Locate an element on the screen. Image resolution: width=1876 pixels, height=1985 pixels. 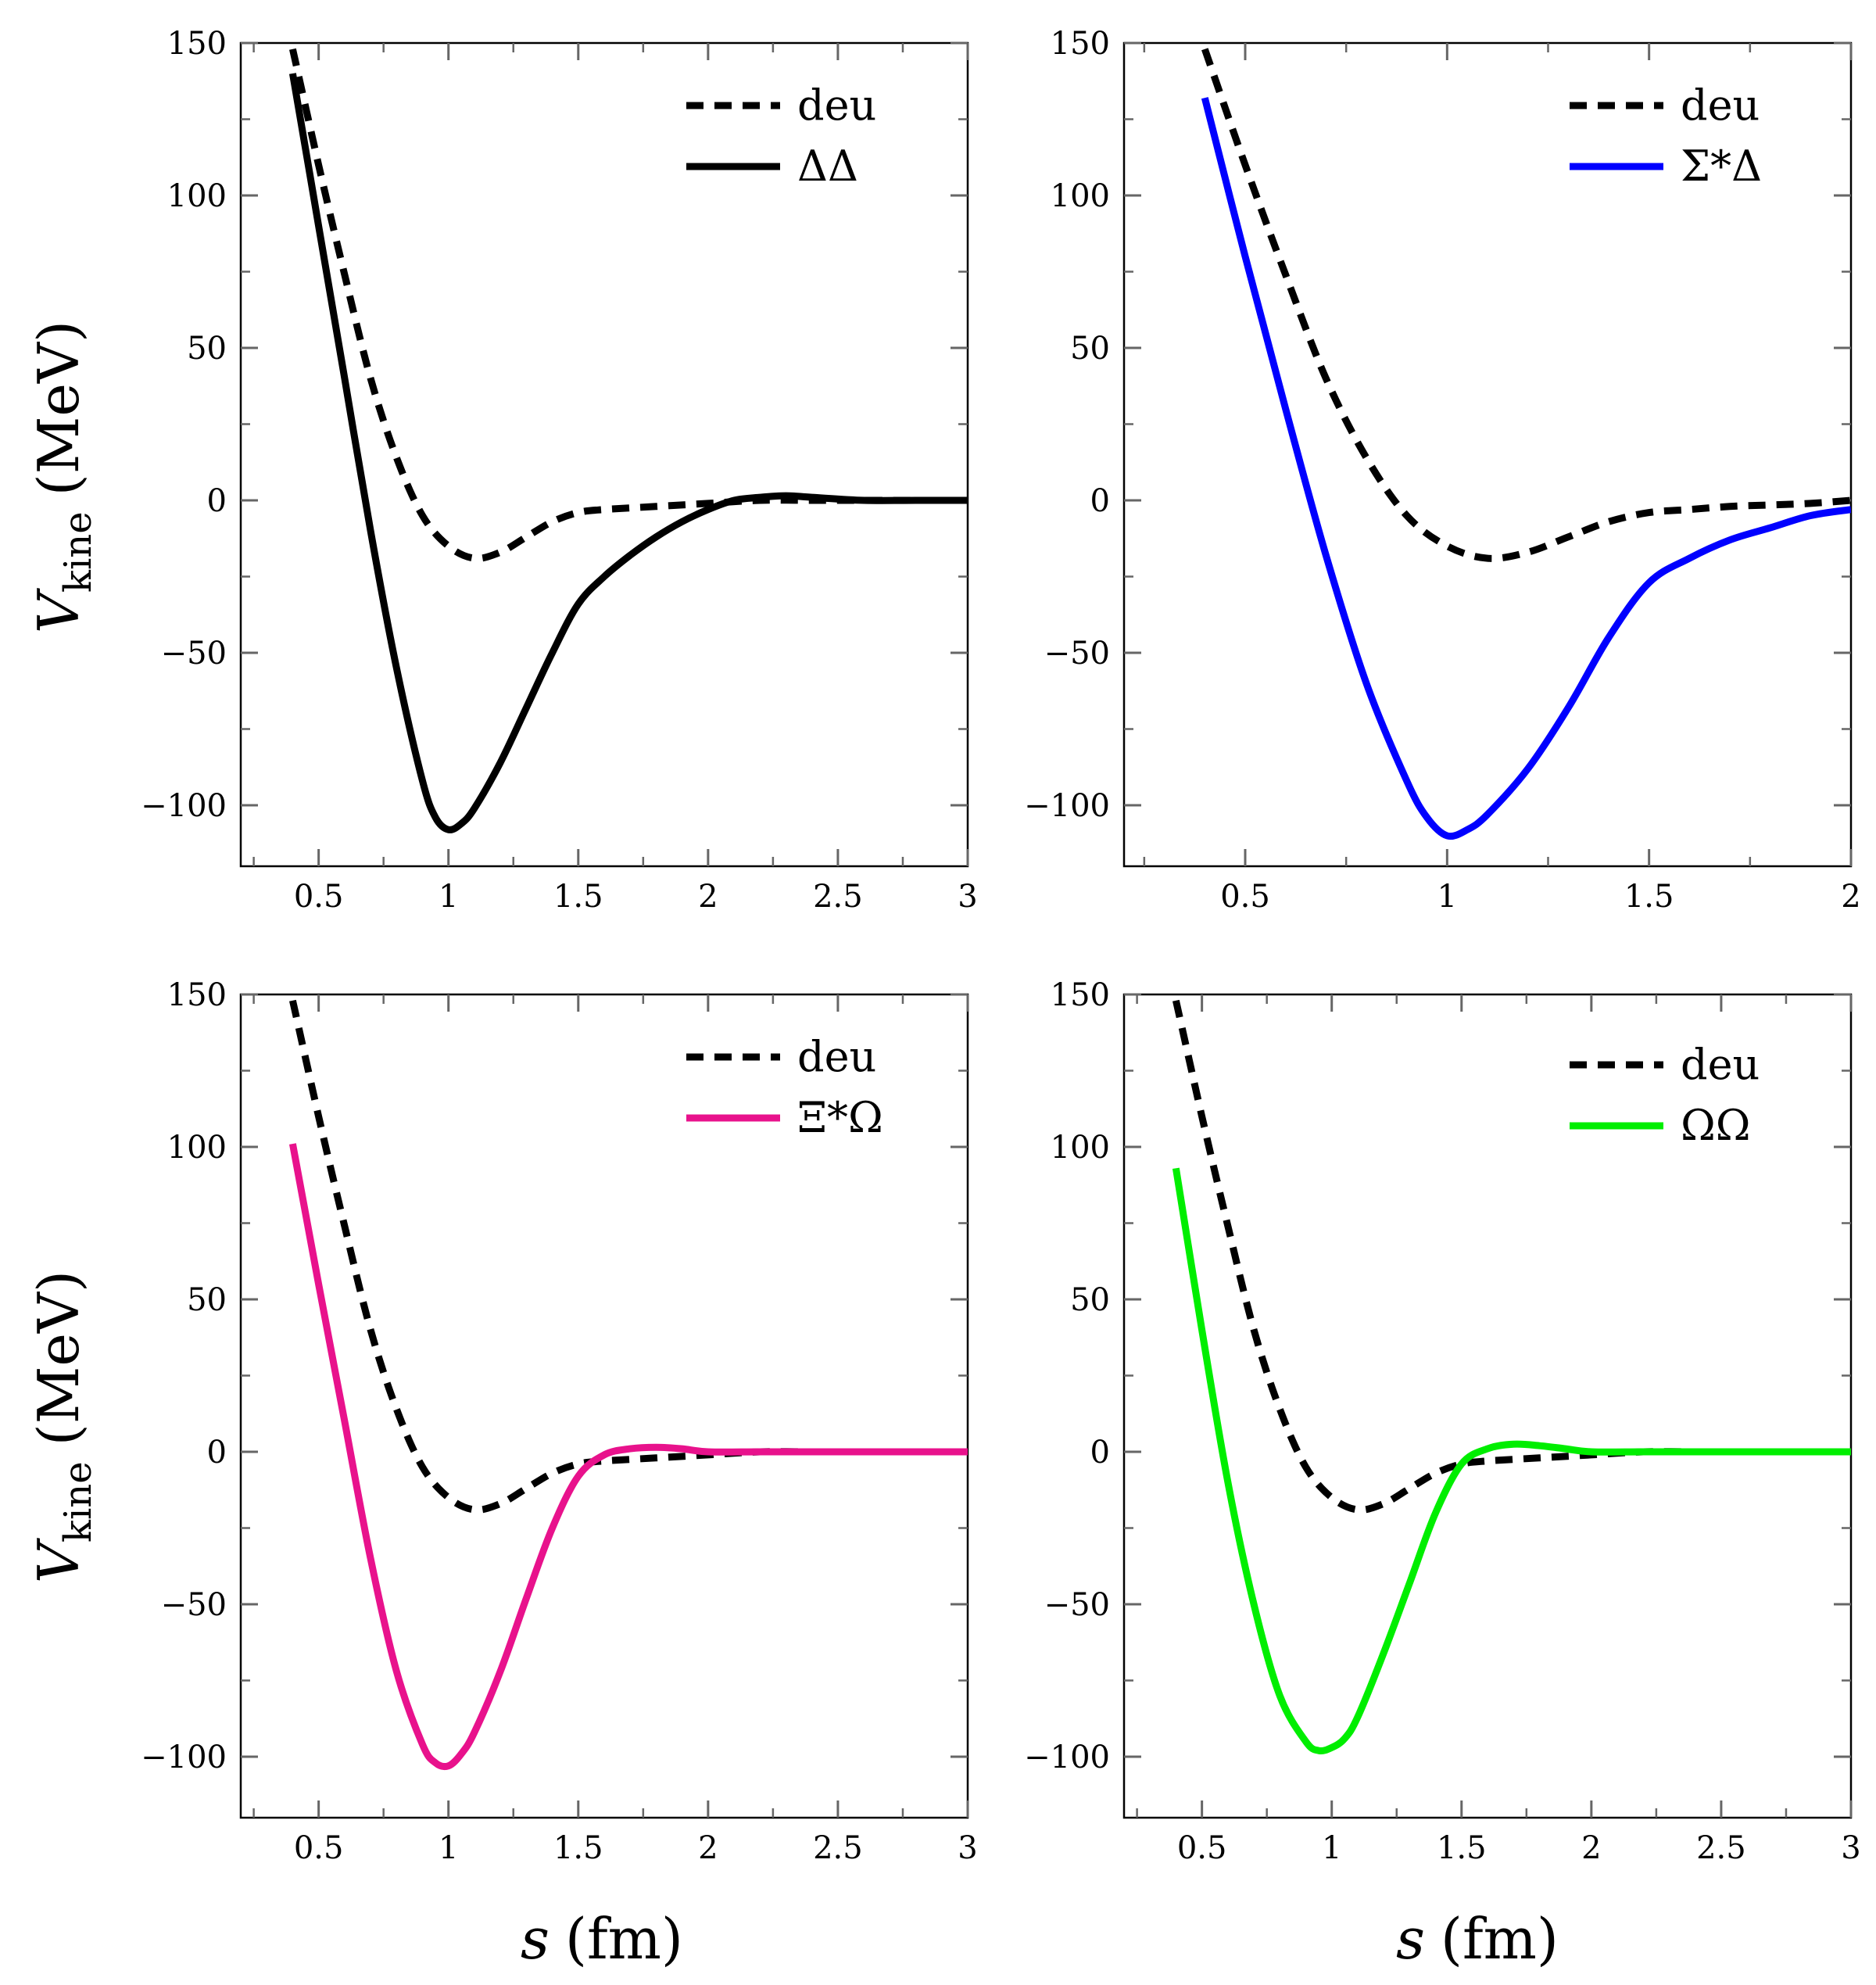
y-axis-title-top: Vkine (MeV) is located at coordinates (63, 477).